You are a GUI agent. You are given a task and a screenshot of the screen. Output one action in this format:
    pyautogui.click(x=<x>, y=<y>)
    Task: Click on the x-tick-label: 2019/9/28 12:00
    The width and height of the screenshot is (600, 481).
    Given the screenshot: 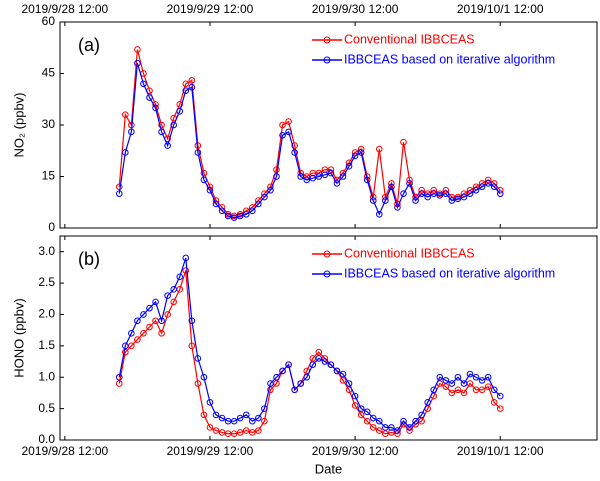 What is the action you would take?
    pyautogui.click(x=64, y=9)
    